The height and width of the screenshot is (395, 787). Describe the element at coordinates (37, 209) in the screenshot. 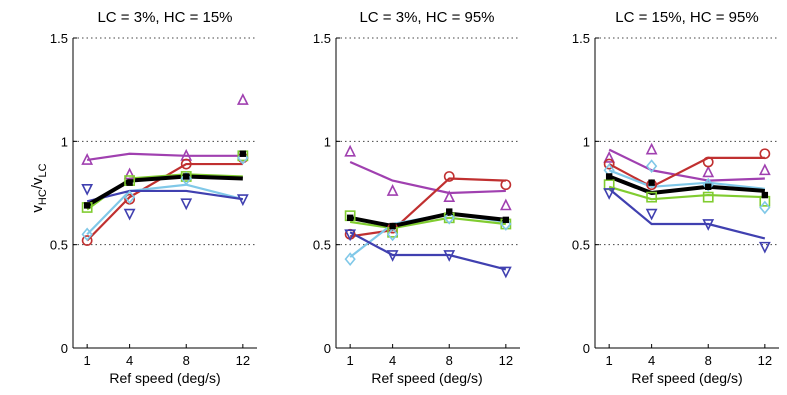

I see `y-axis-label-main: v` at that location.